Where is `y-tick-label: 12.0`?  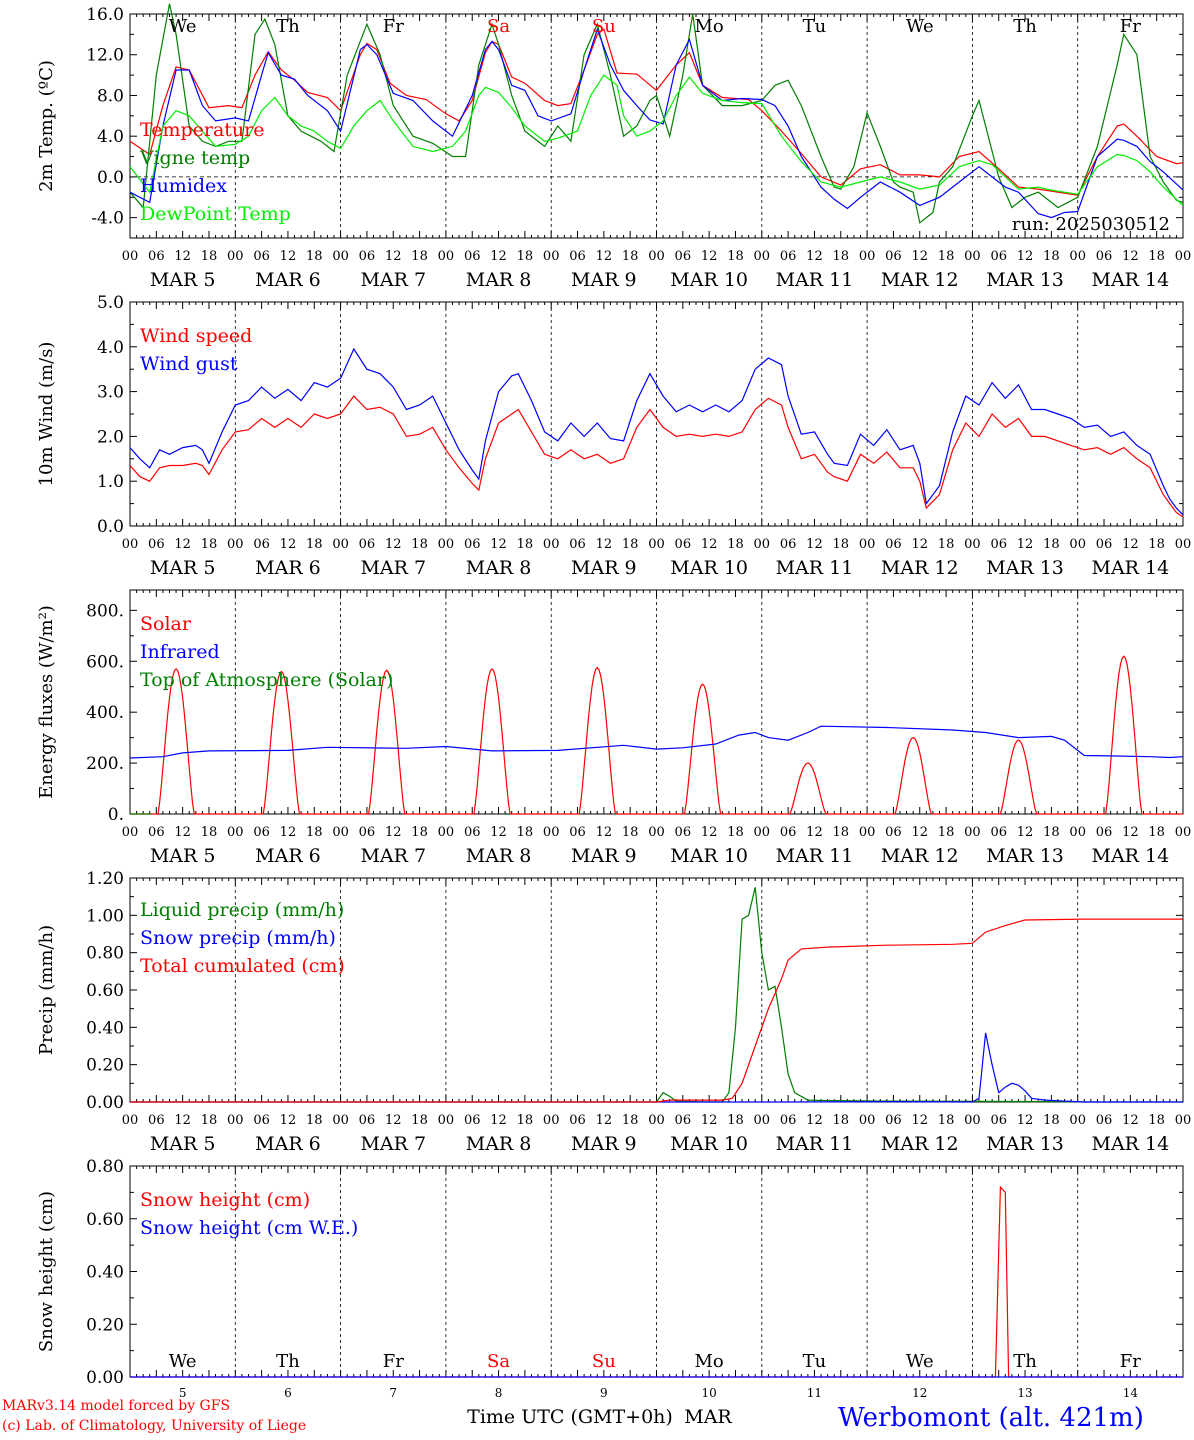
y-tick-label: 12.0 is located at coordinates (105, 56).